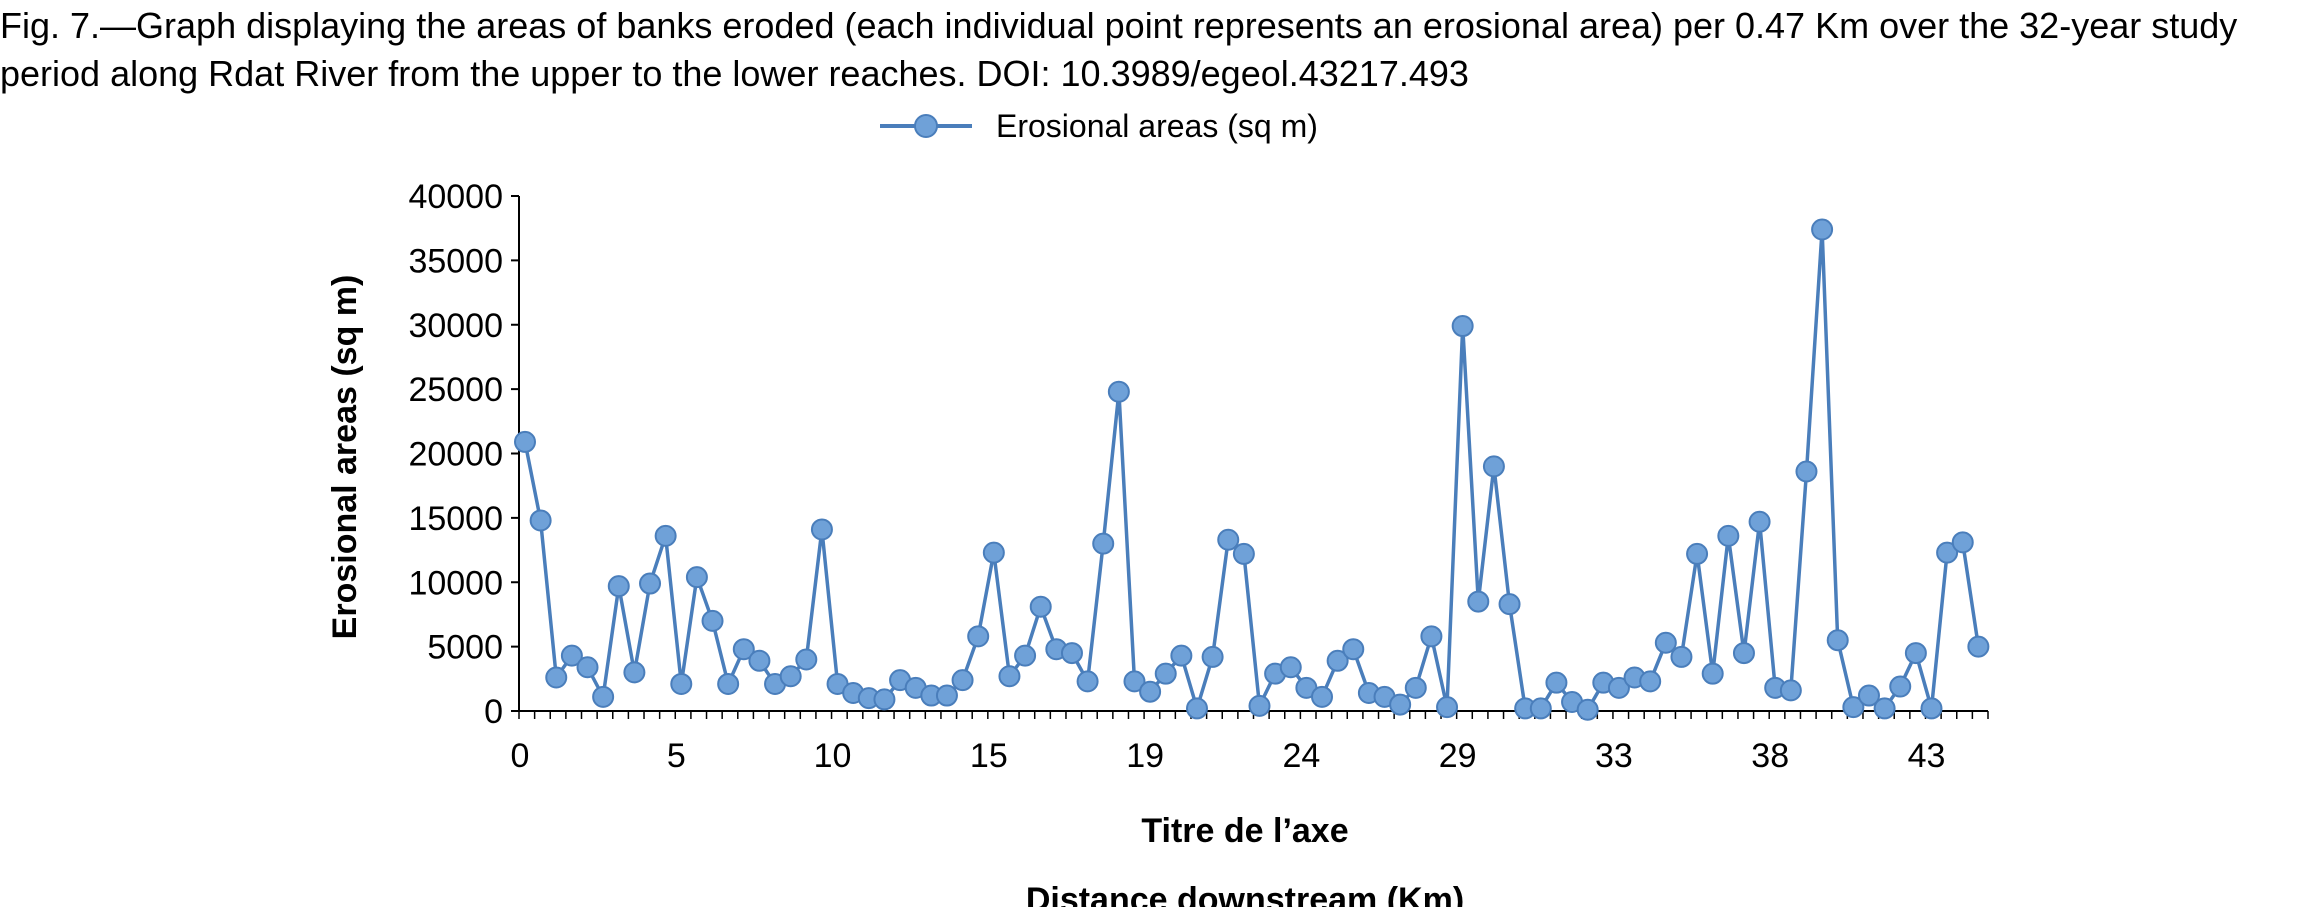 The image size is (2324, 907). What do you see at coordinates (926, 126) in the screenshot?
I see `legend-marker-swatch` at bounding box center [926, 126].